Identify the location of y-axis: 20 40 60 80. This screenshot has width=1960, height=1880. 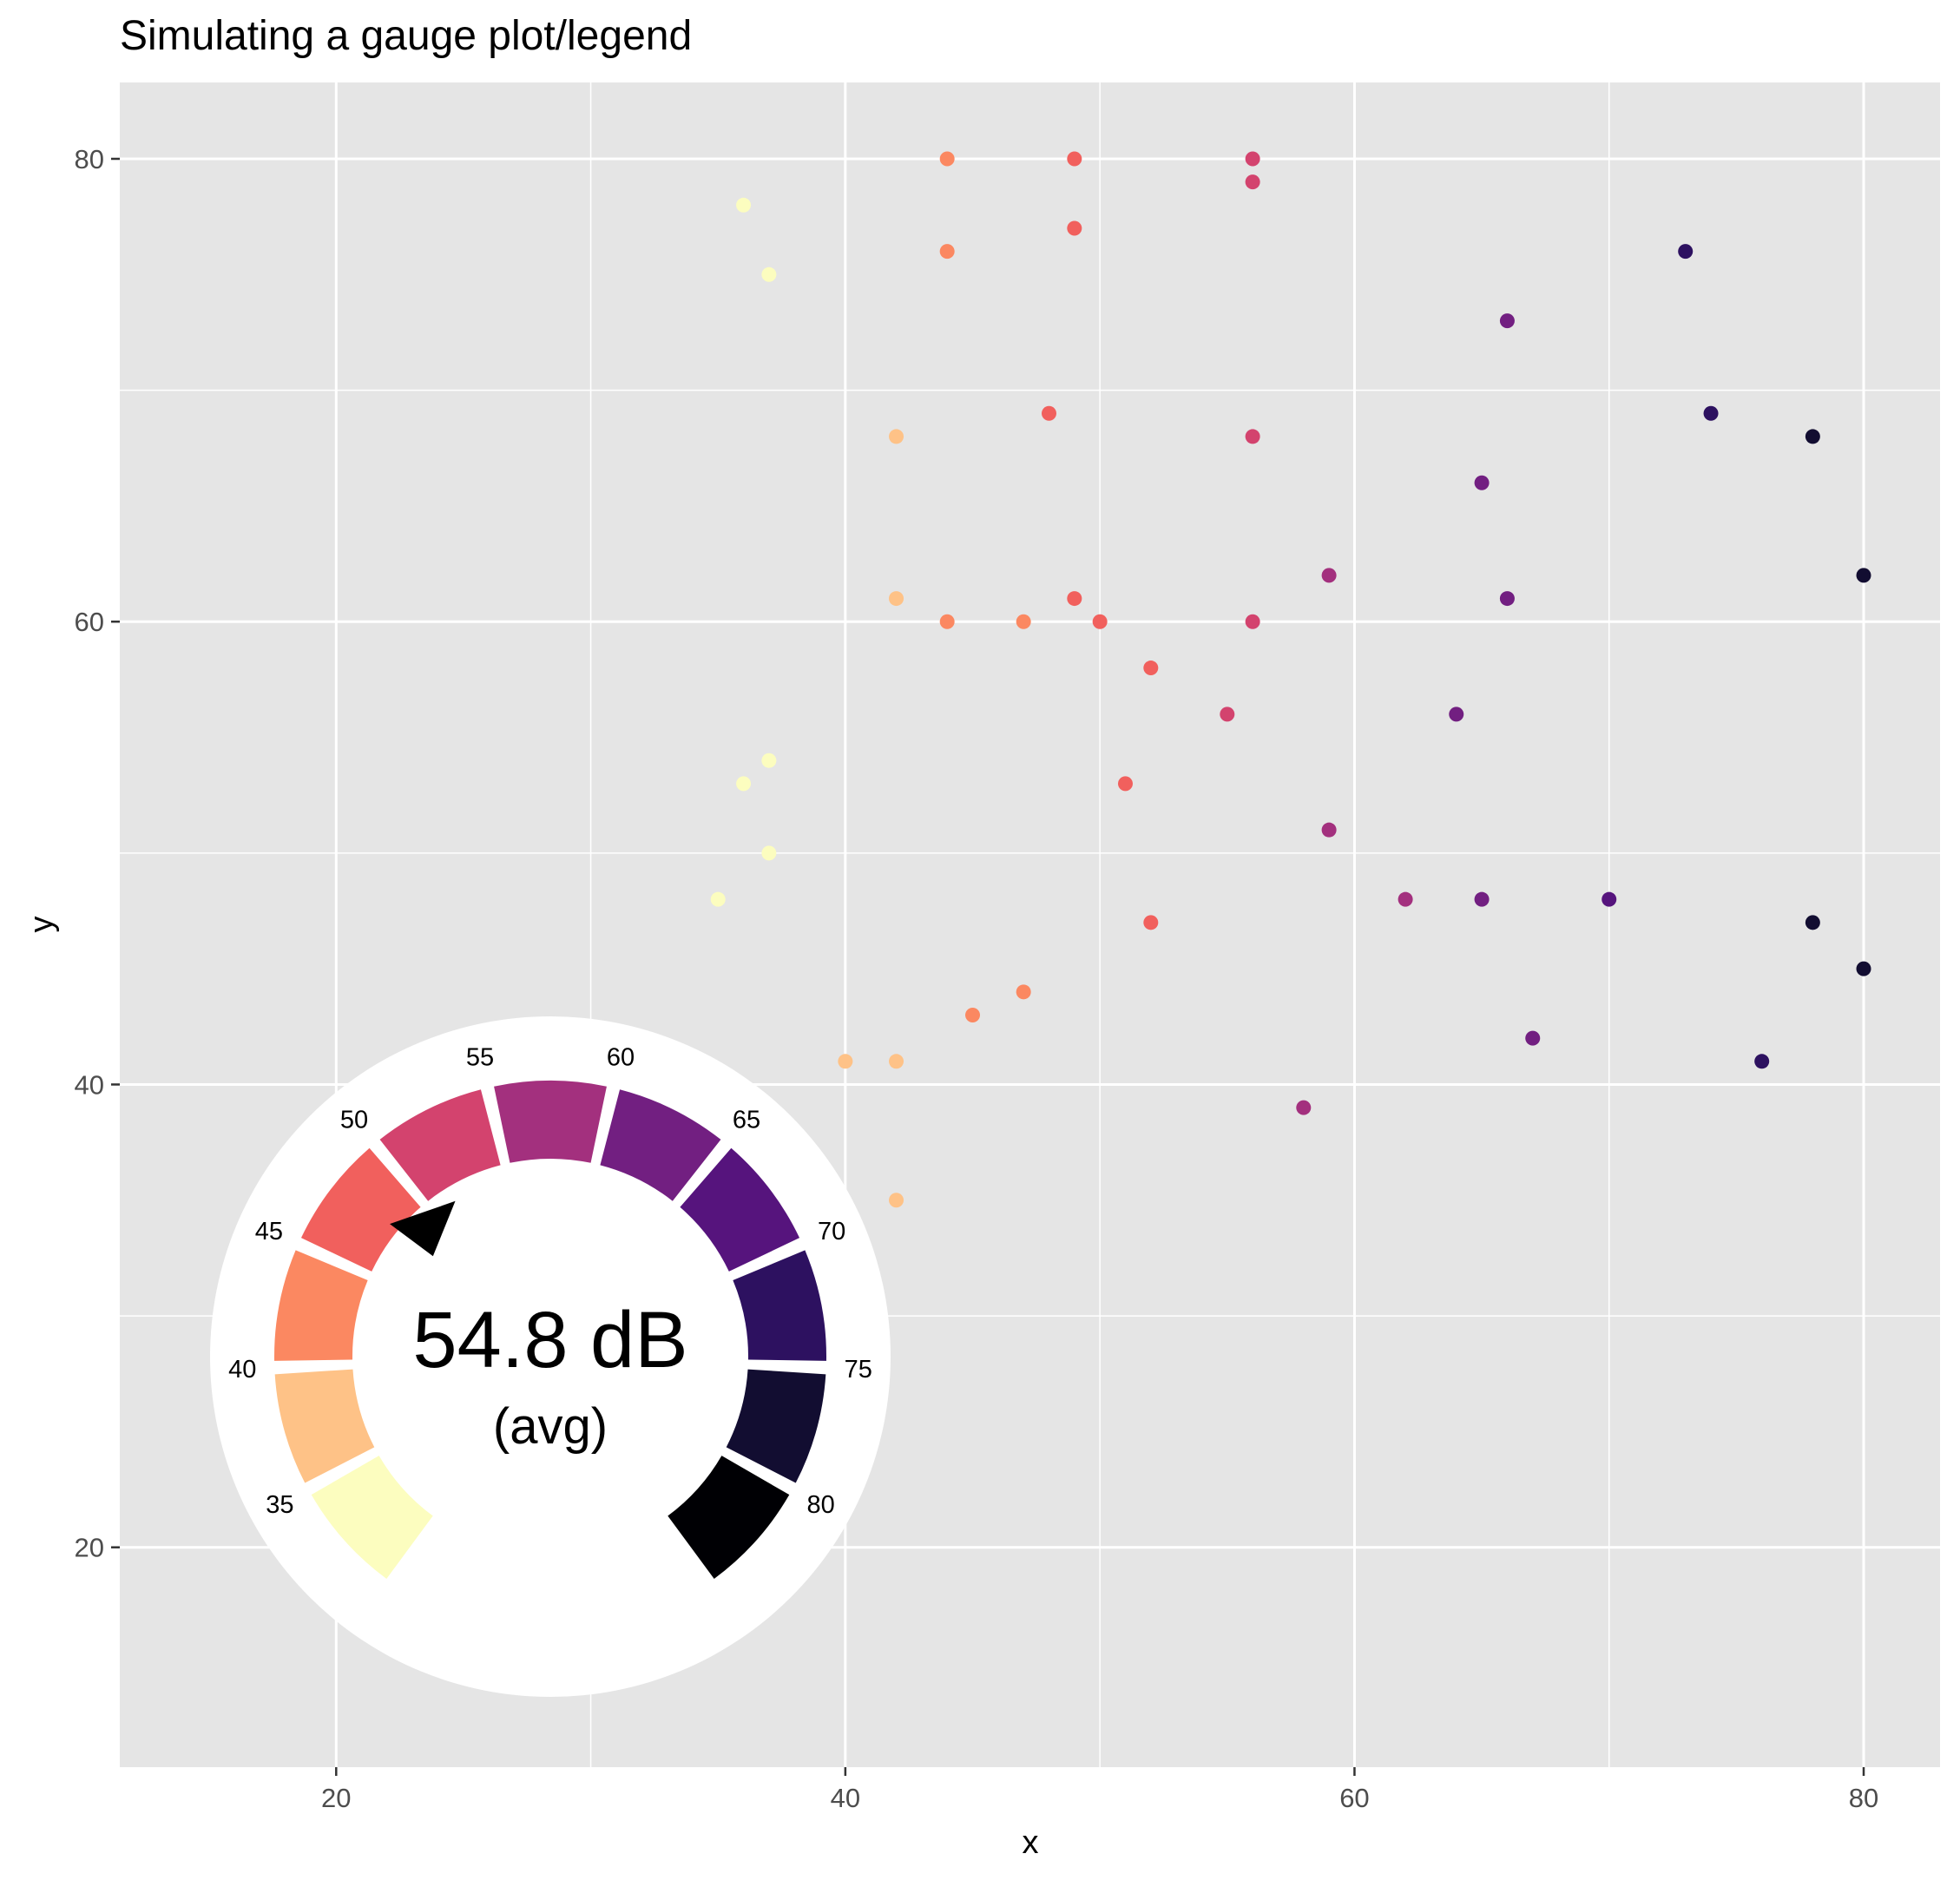
(97, 853).